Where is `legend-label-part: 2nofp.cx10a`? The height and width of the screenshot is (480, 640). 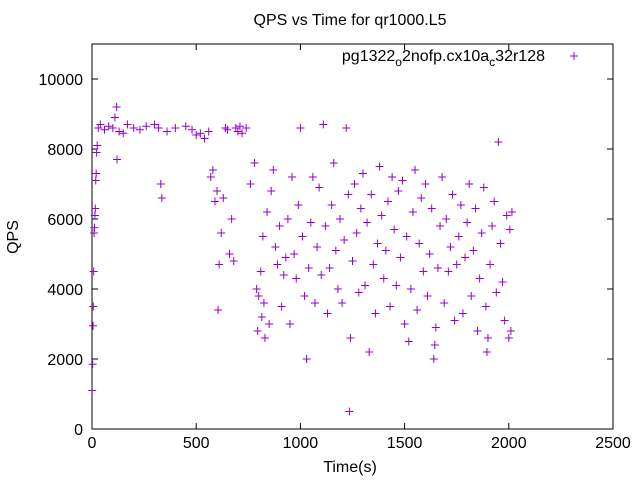 legend-label-part: 2nofp.cx10a is located at coordinates (445, 56).